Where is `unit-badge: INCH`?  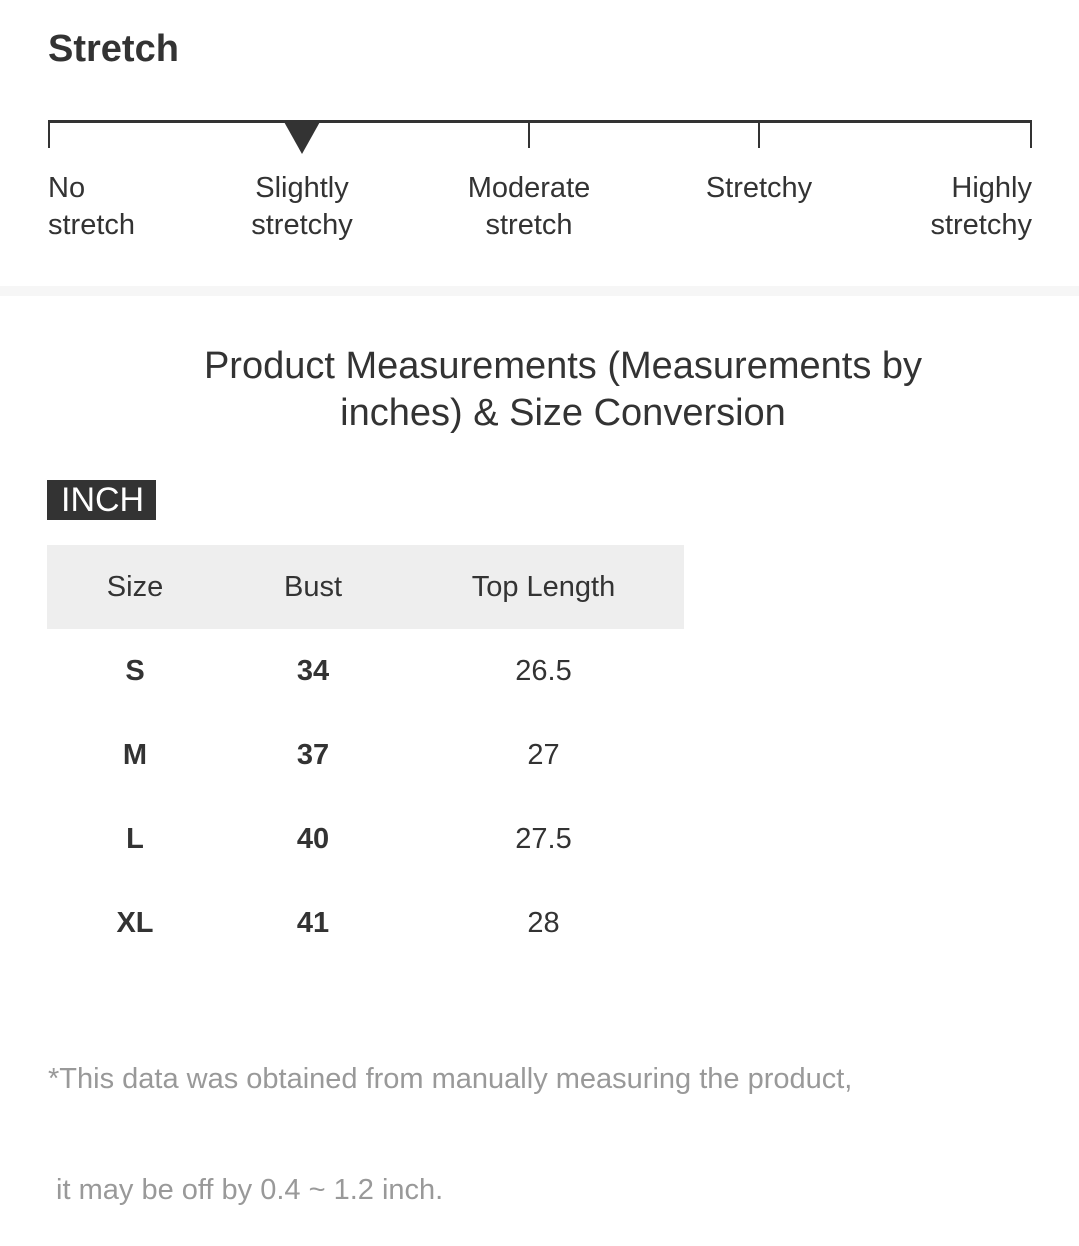
unit-badge: INCH is located at coordinates (102, 500).